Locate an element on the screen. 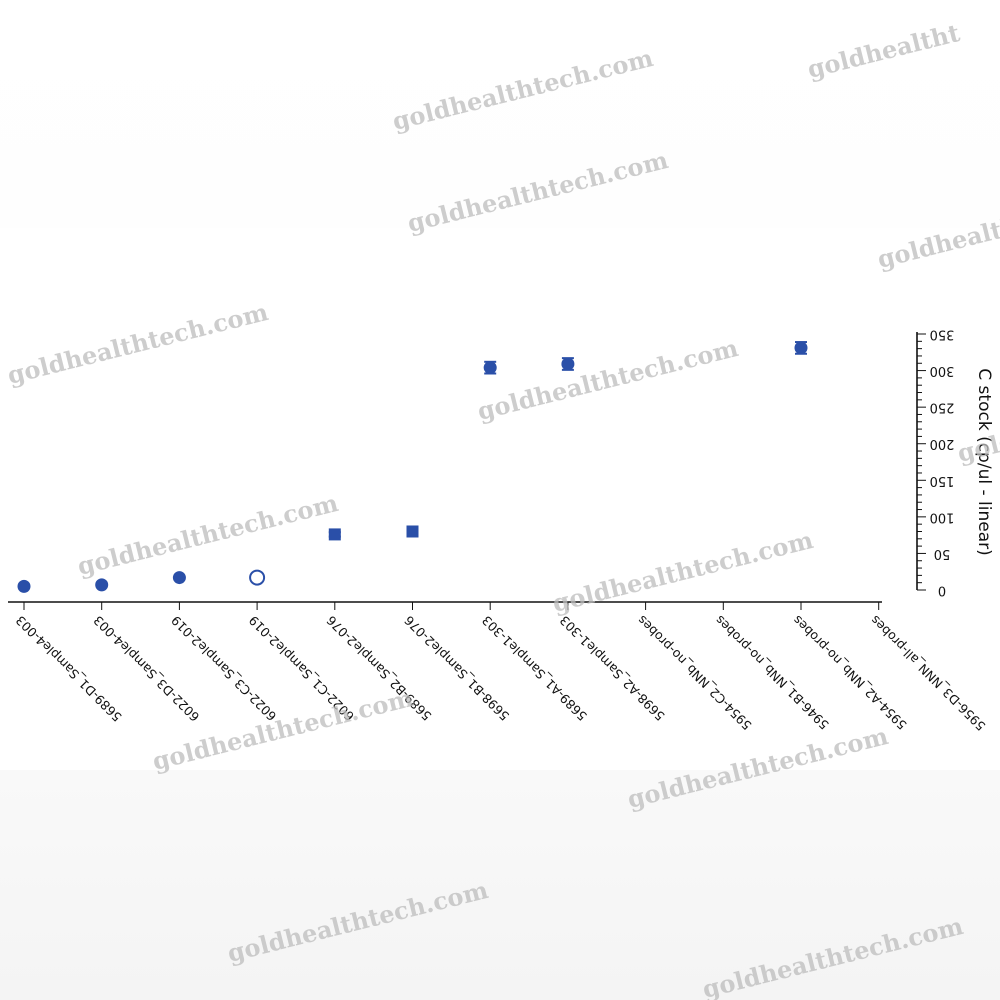 This screenshot has width=1000, height=1000. y-tick-label: 150 is located at coordinates (942, 480).